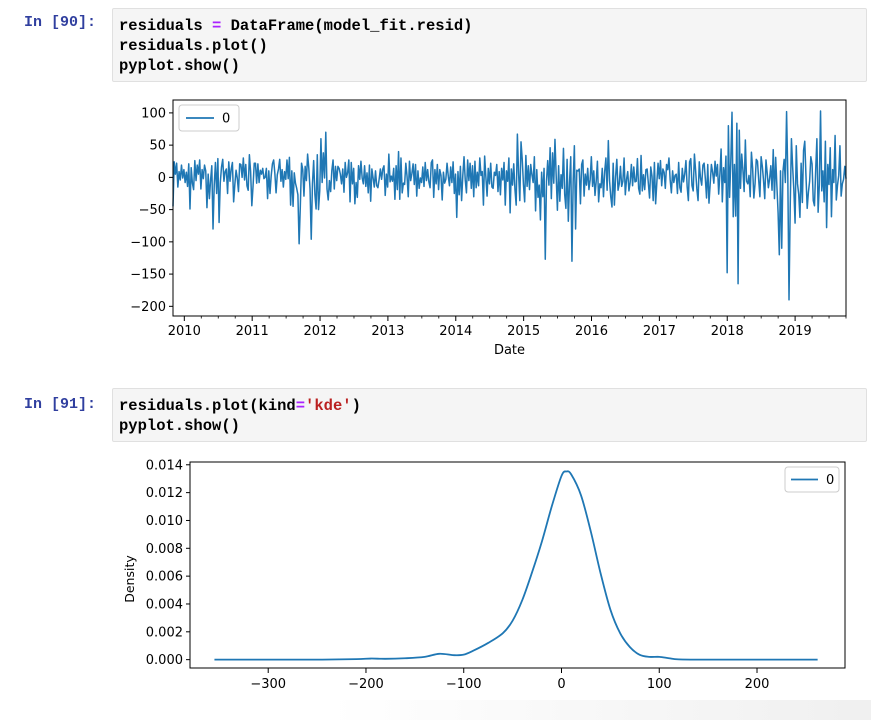  What do you see at coordinates (489, 406) in the screenshot?
I see `code-line: residuals.plot(kind='kde')` at bounding box center [489, 406].